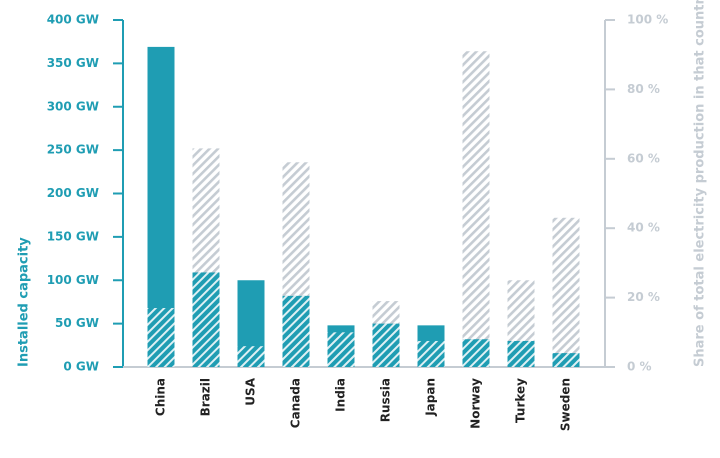 The width and height of the screenshot is (720, 458). I want to click on x-tick-label: China, so click(161, 397).